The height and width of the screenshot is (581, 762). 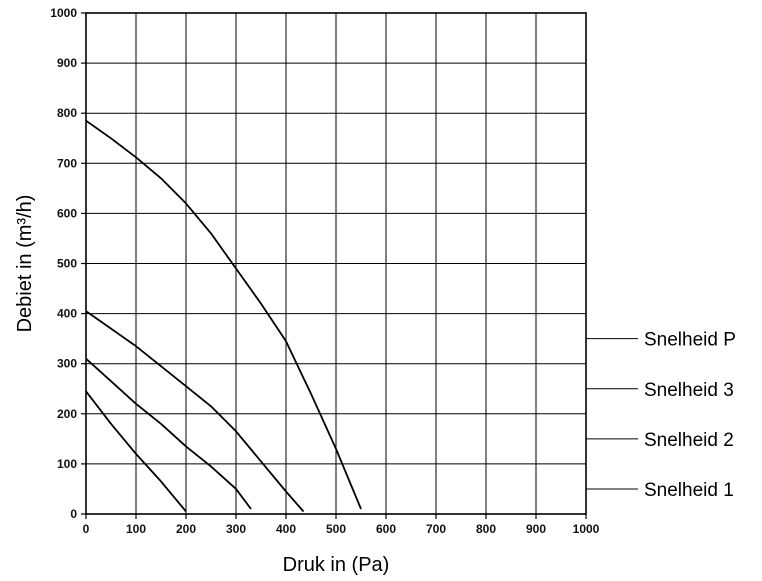 What do you see at coordinates (486, 529) in the screenshot?
I see `x-tick-label: 800` at bounding box center [486, 529].